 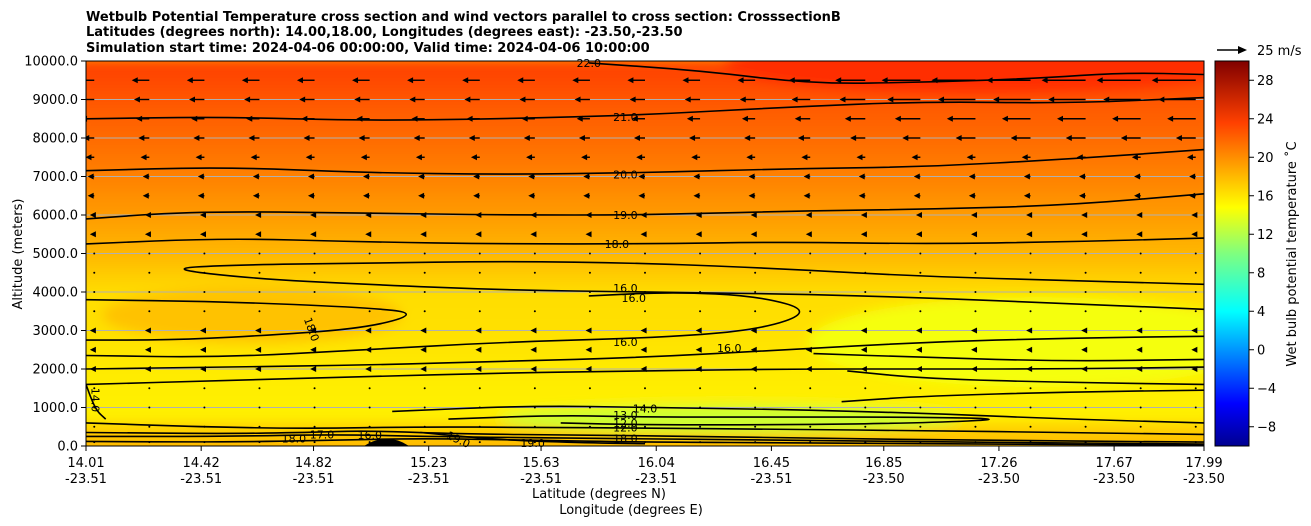 I want to click on wind-key-label: 25 m/s, so click(x=1279, y=51).